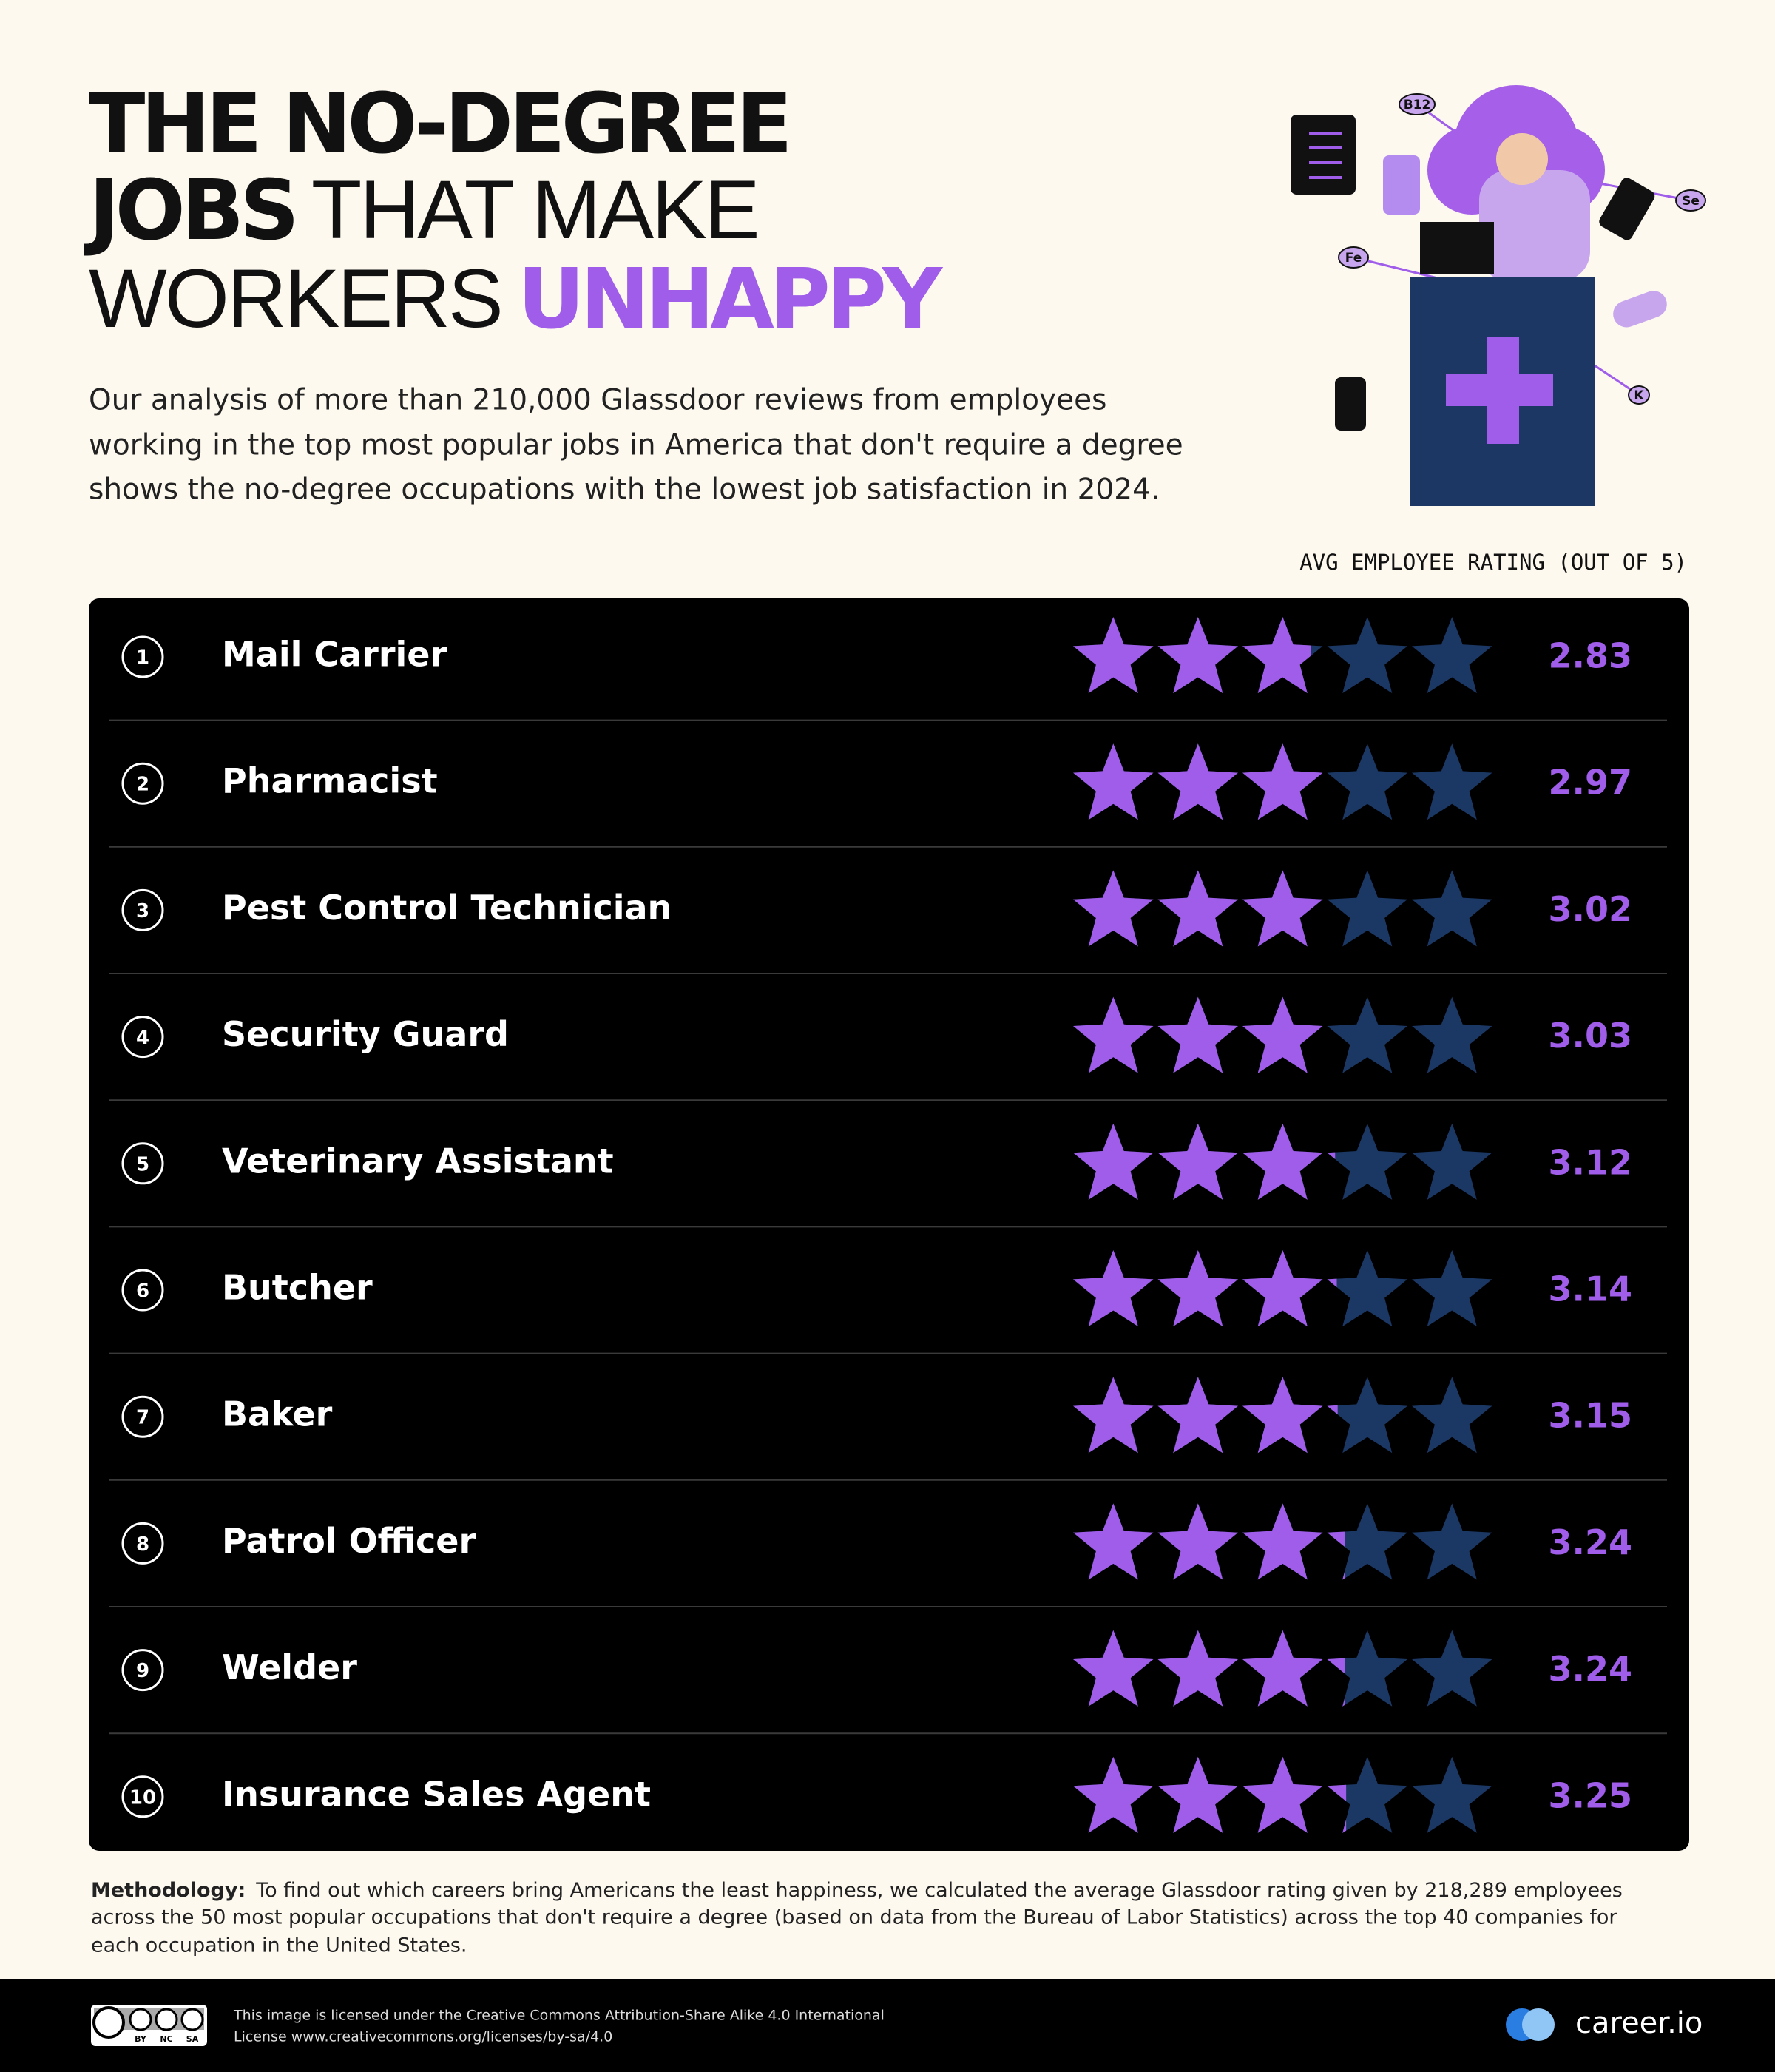 The height and width of the screenshot is (2072, 1775). I want to click on rank: 4, so click(142, 1038).